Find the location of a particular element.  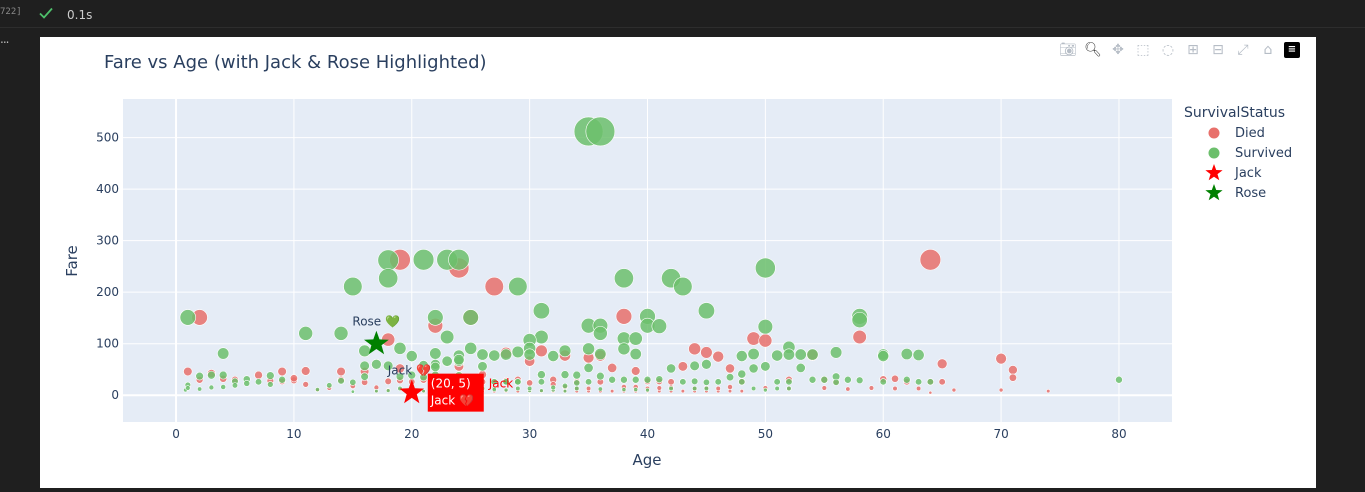

plotly-logo-icon: ≡ is located at coordinates (1292, 50).